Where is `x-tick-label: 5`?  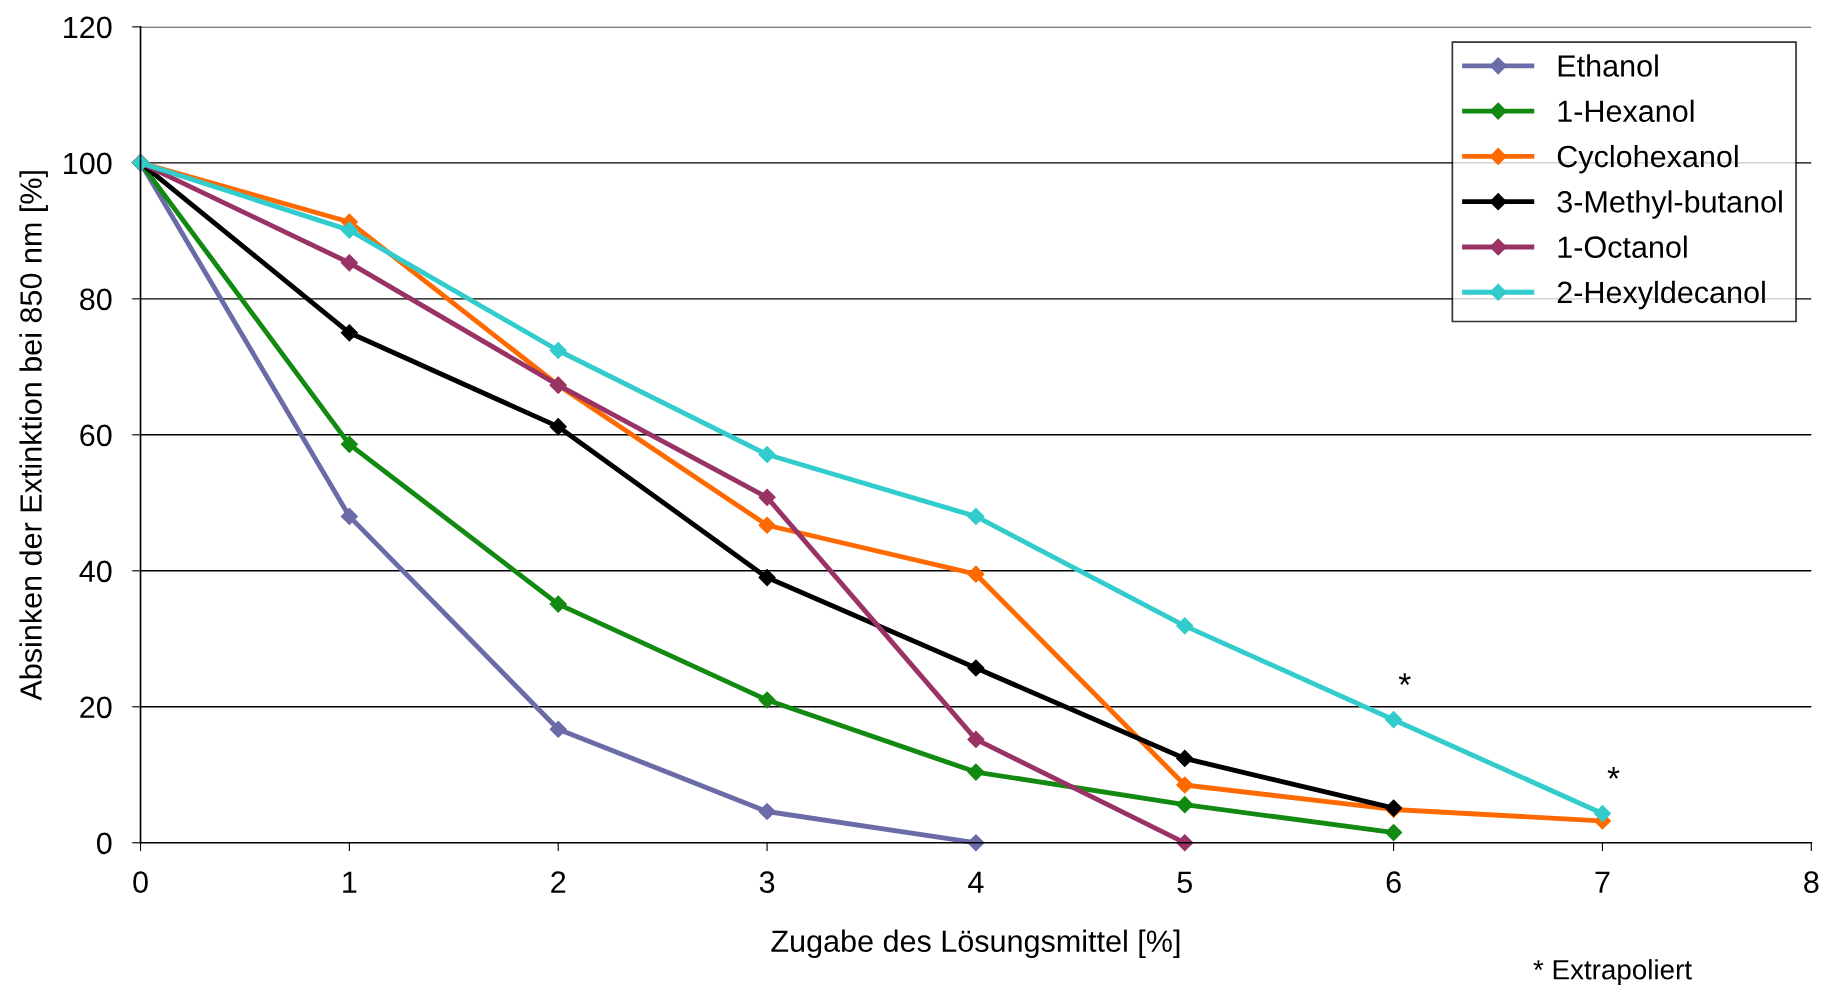
x-tick-label: 5 is located at coordinates (1184, 882).